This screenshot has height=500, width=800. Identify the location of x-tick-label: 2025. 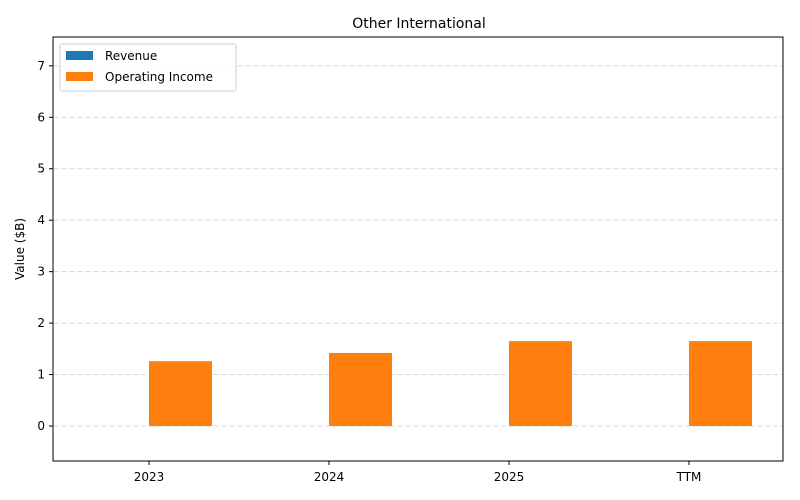
(509, 477).